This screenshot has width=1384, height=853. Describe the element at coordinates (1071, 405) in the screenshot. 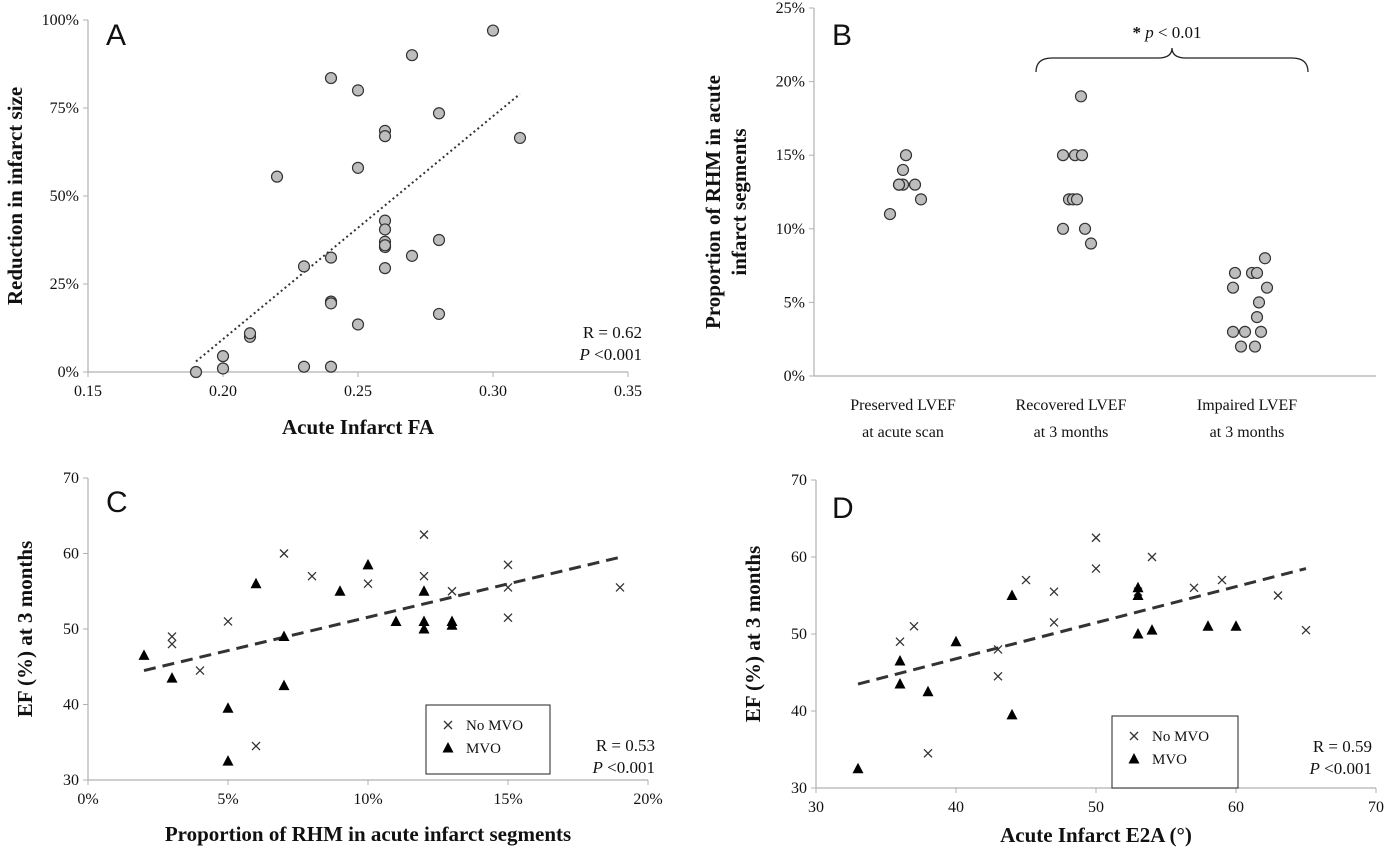

I see `category-label-line1: Recovered LVEF` at that location.